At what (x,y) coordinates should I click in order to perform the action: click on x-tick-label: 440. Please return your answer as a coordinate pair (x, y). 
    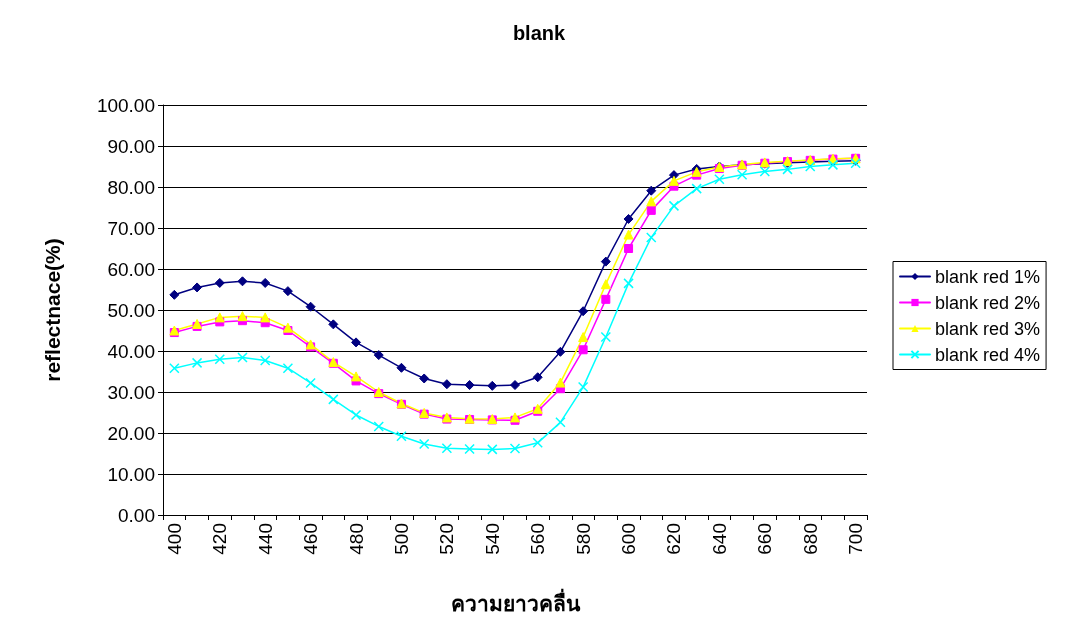
    Looking at the image, I should click on (265, 539).